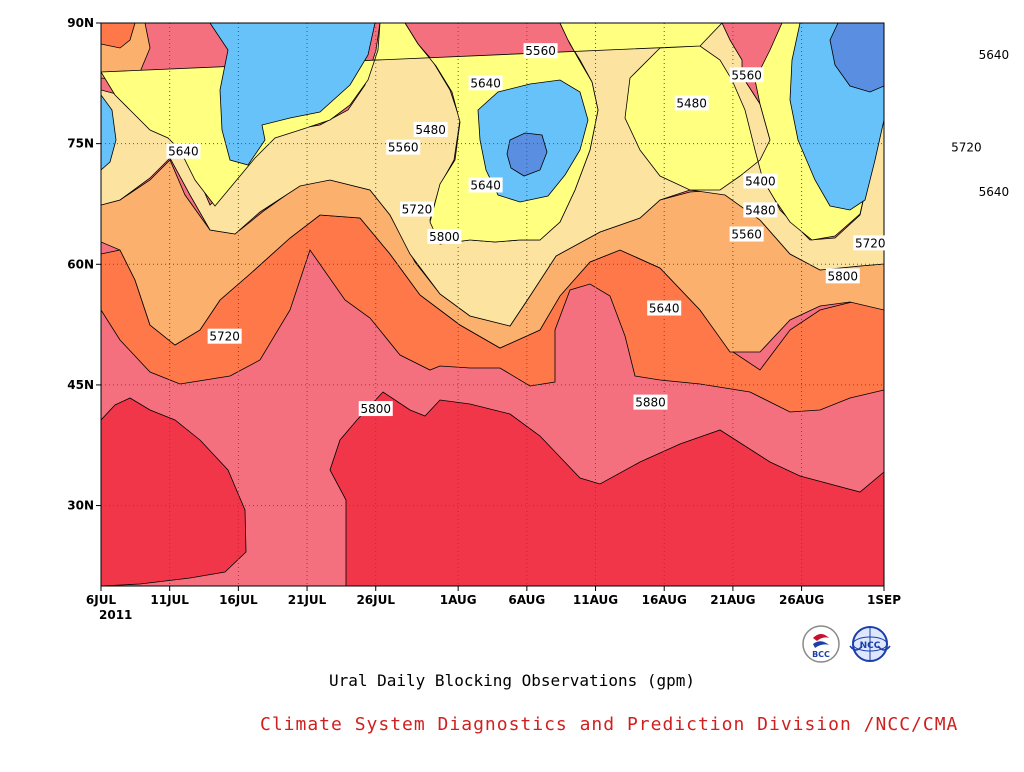 This screenshot has height=772, width=1024. I want to click on ncc-logo: NCC, so click(868, 644).